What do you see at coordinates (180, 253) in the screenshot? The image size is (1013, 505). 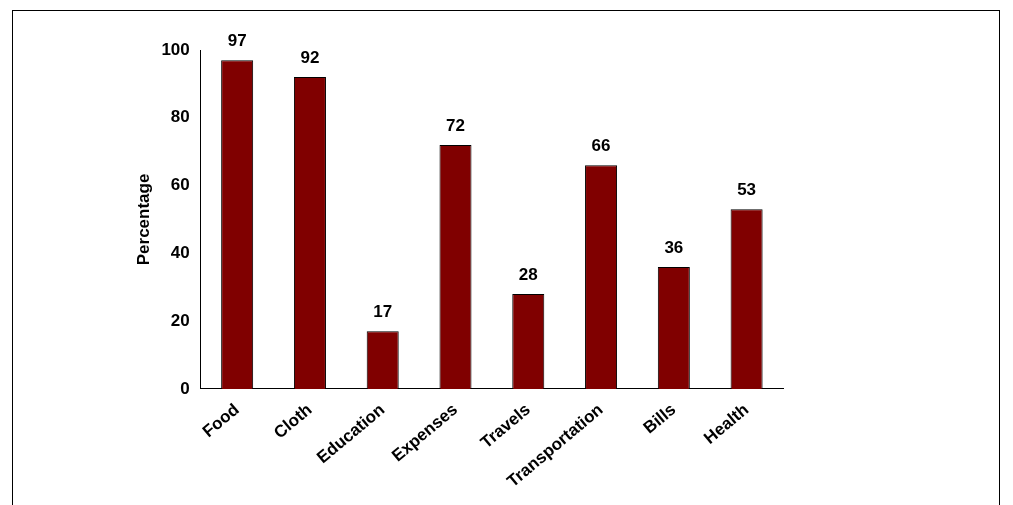 I see `y-tick-label: 40` at bounding box center [180, 253].